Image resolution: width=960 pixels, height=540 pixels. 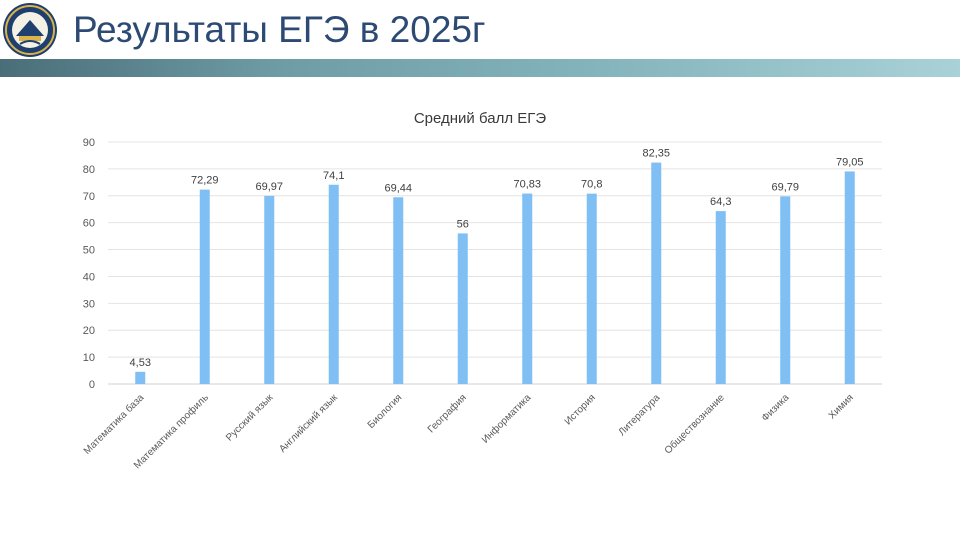 I want to click on x-tick-label: Информатика, so click(x=506, y=418).